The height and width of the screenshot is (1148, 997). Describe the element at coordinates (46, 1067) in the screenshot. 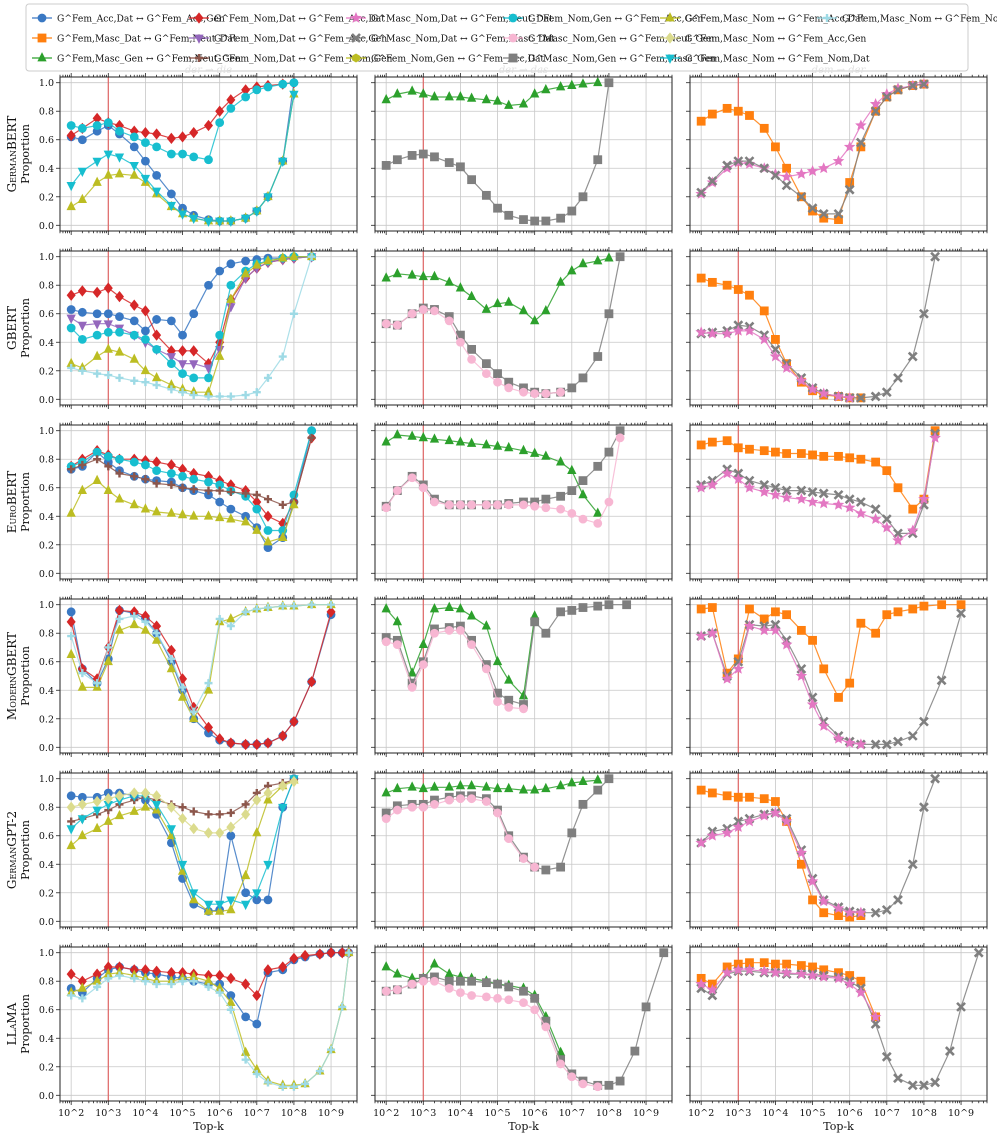

I see `y-tick-label: 0.2` at that location.